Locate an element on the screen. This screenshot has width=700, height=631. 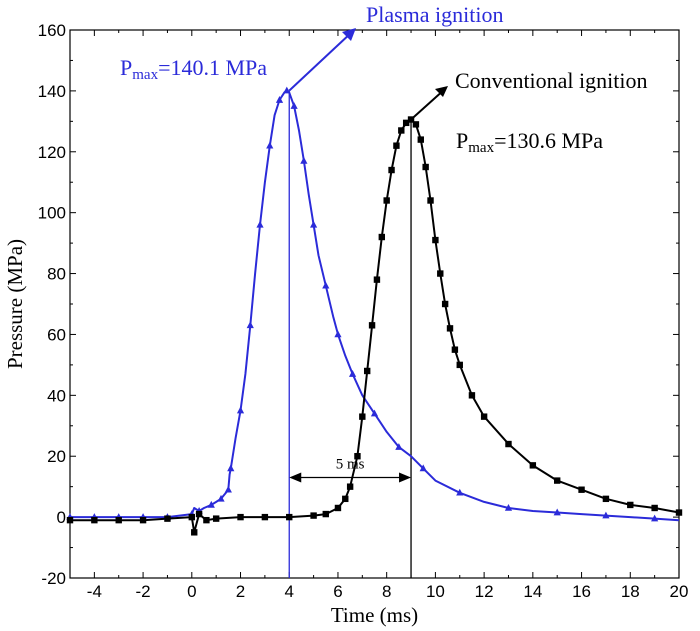
x-tick-label: 2 is located at coordinates (240, 591).